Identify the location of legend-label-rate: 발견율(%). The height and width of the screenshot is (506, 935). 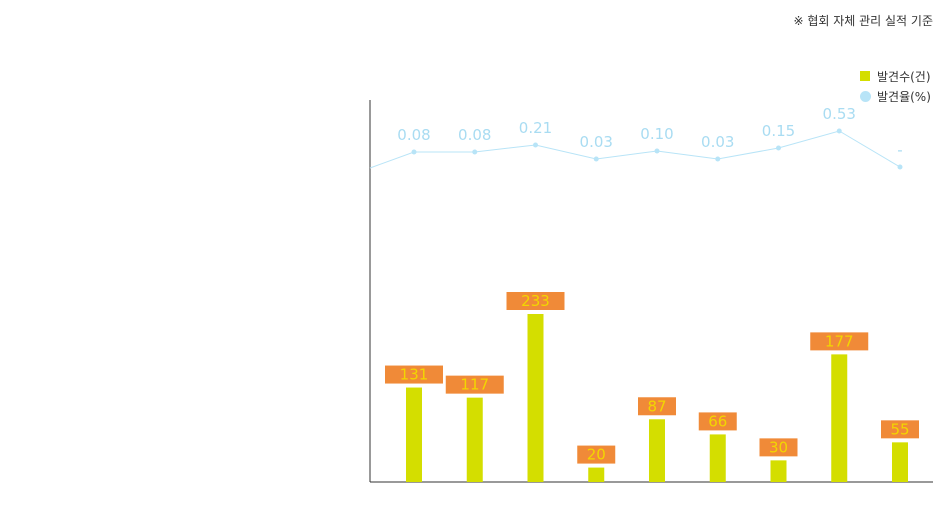
(904, 96).